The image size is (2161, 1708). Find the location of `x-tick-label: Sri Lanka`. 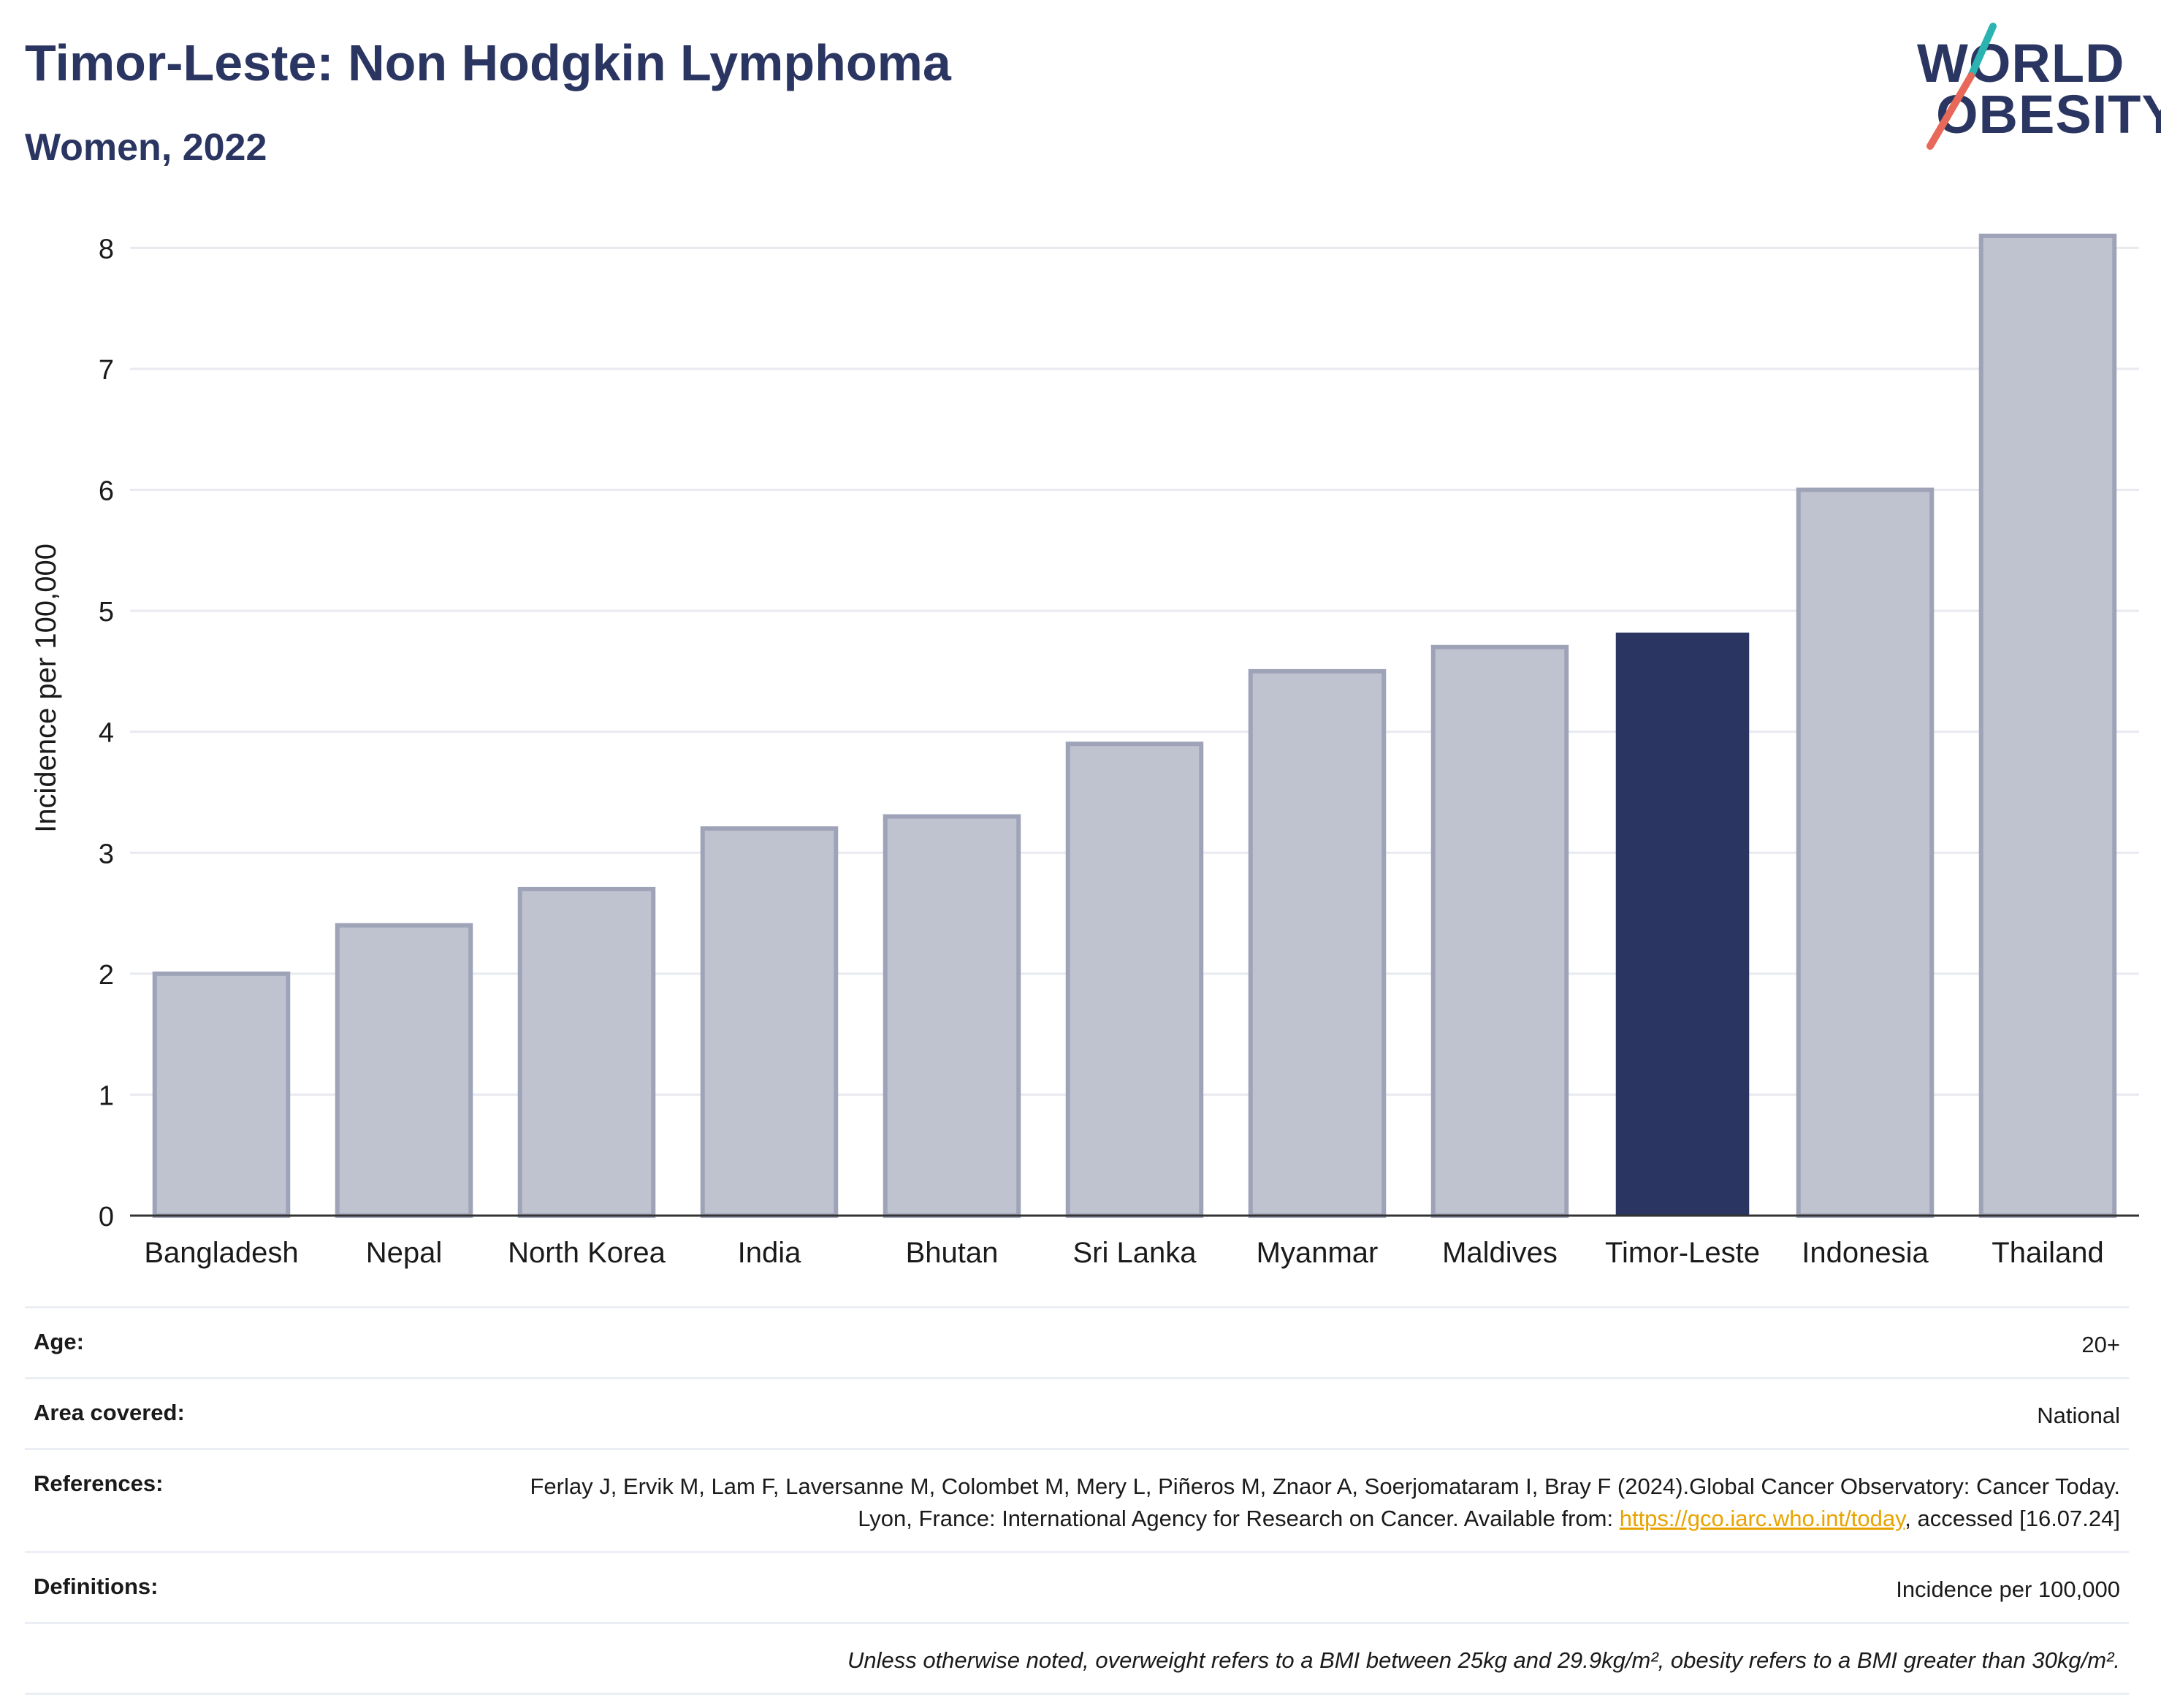

x-tick-label: Sri Lanka is located at coordinates (1135, 1253).